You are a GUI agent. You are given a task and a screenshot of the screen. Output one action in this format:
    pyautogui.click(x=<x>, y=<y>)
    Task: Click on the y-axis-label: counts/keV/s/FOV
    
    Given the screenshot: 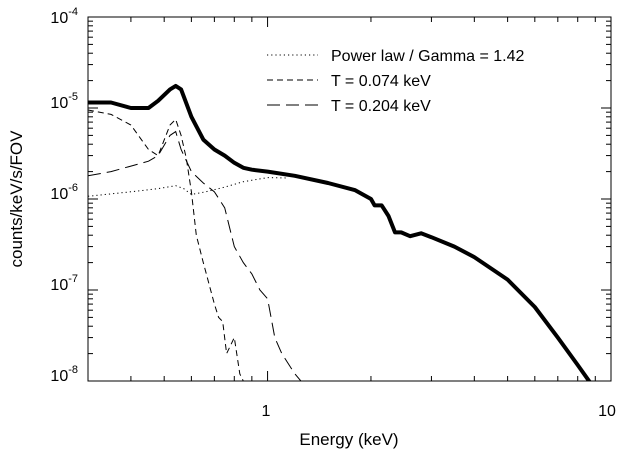 What is the action you would take?
    pyautogui.click(x=16, y=199)
    